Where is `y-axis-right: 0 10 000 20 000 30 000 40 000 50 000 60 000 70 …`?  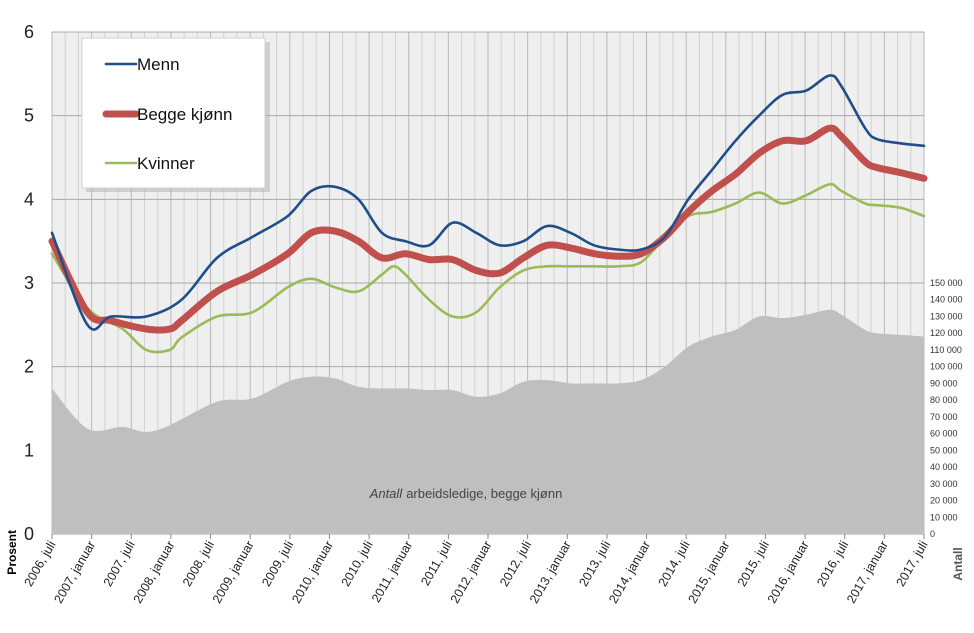
y-axis-right: 0 10 000 20 000 30 000 40 000 50 000 60 000 70 … is located at coordinates (946, 408).